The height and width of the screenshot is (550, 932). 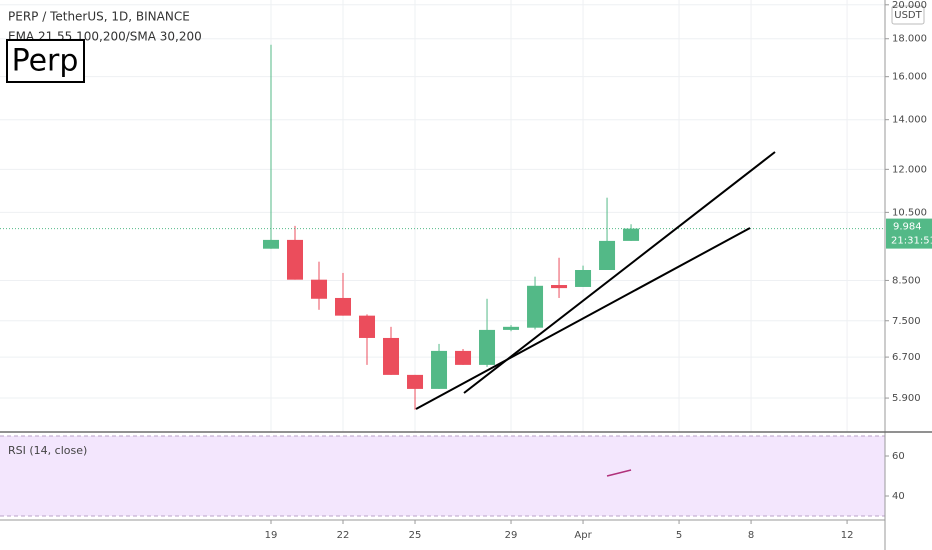 I want to click on x-tick-label: Apr, so click(x=583, y=535).